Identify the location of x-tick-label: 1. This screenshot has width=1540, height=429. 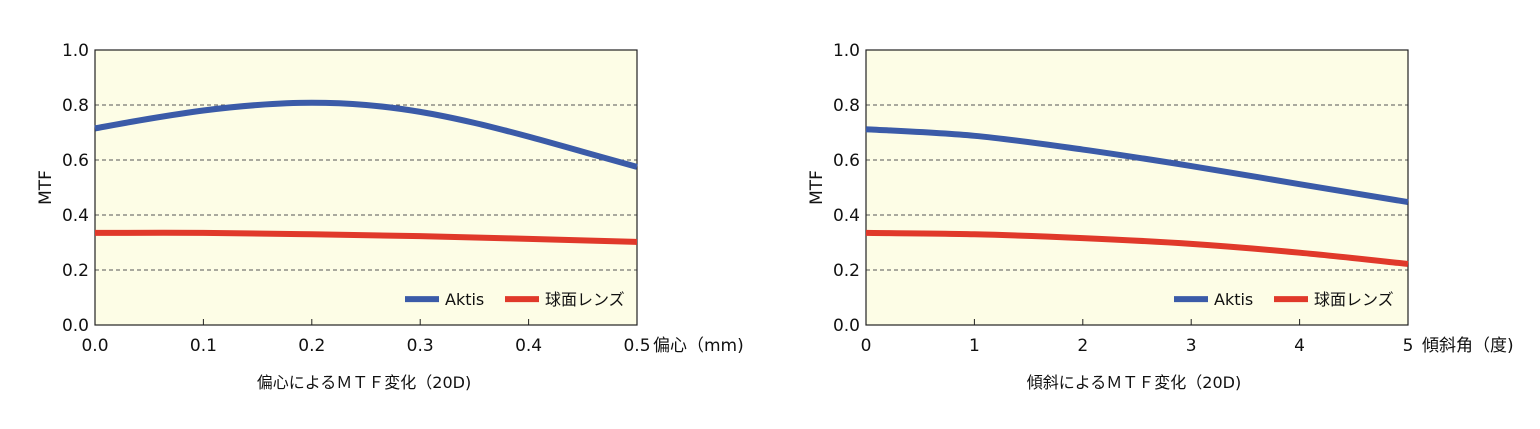
(974, 346).